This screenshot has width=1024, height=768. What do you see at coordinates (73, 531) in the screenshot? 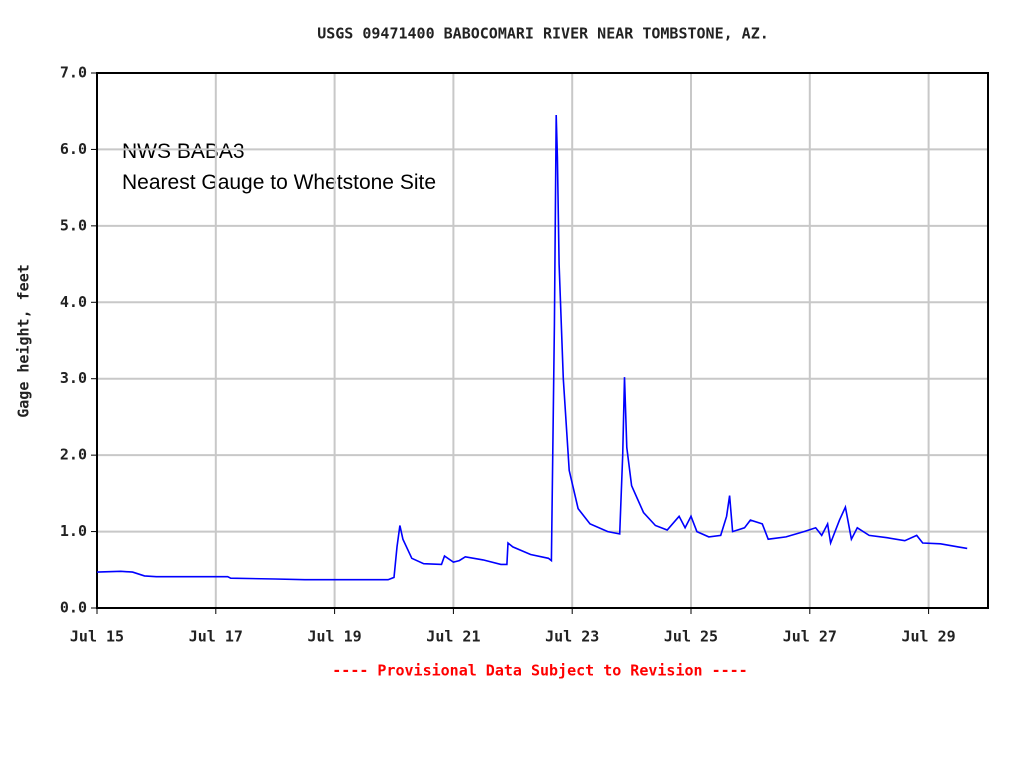
I see `y-tick-label: 1.0` at bounding box center [73, 531].